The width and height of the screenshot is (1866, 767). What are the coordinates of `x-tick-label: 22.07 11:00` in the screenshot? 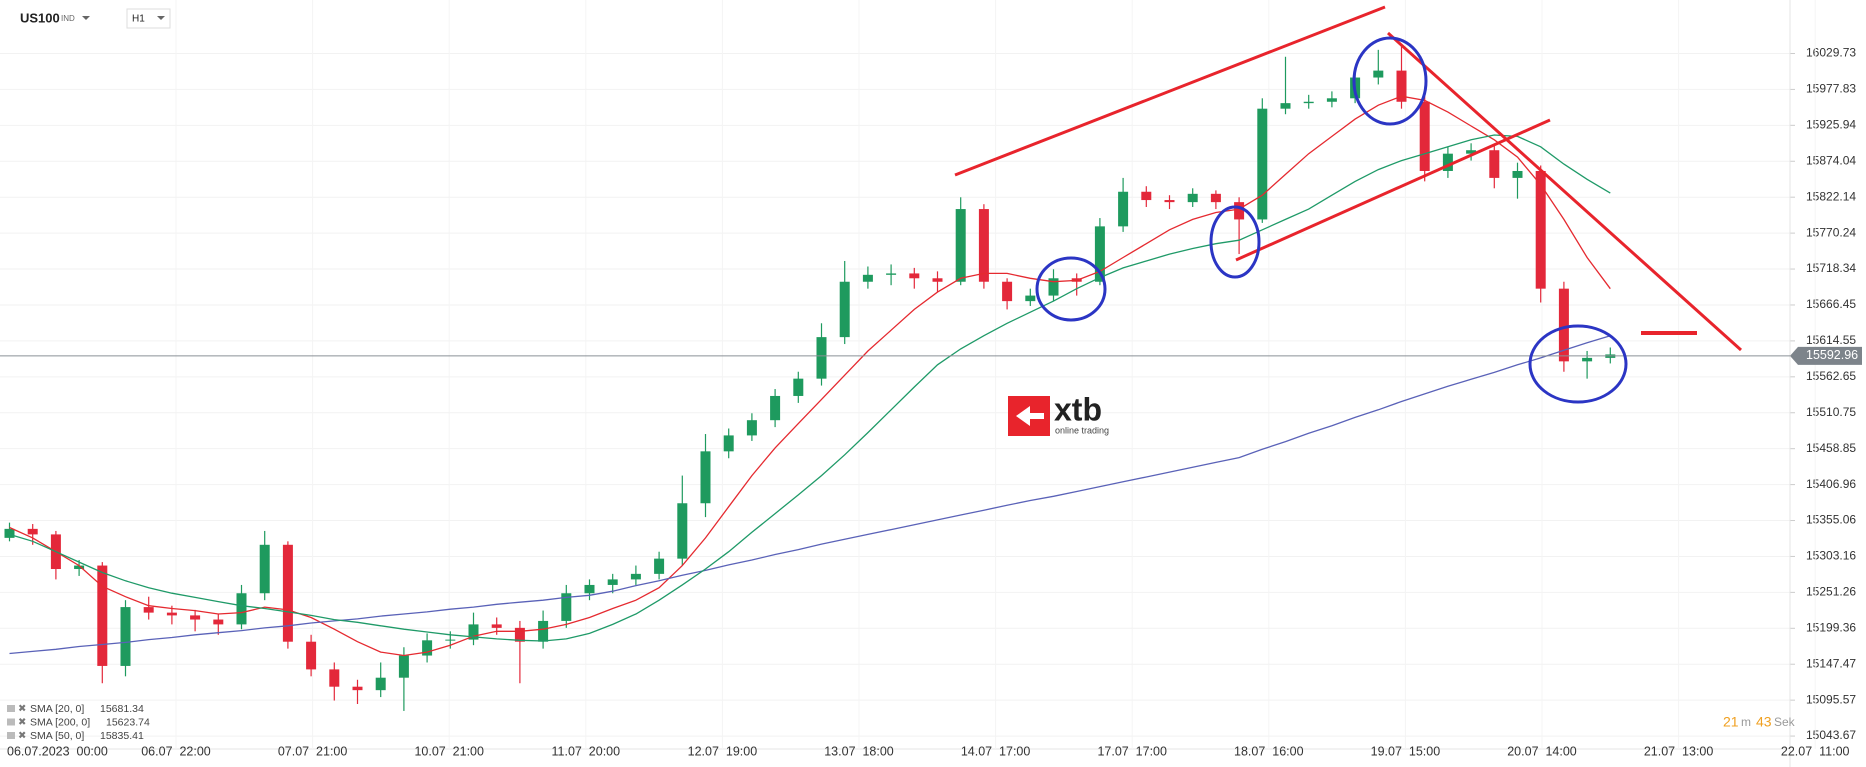 It's located at (1815, 751).